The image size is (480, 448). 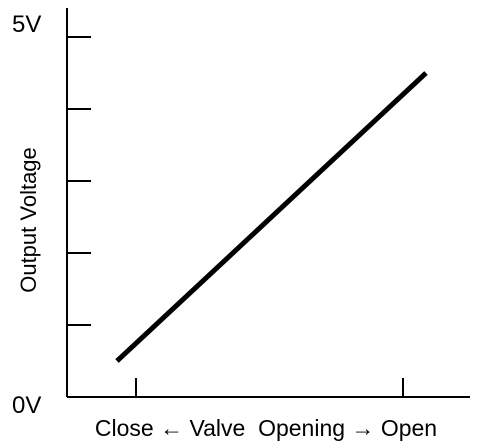 I want to click on x-axis-title: Close ← Valve Opening → Open, so click(x=266, y=428).